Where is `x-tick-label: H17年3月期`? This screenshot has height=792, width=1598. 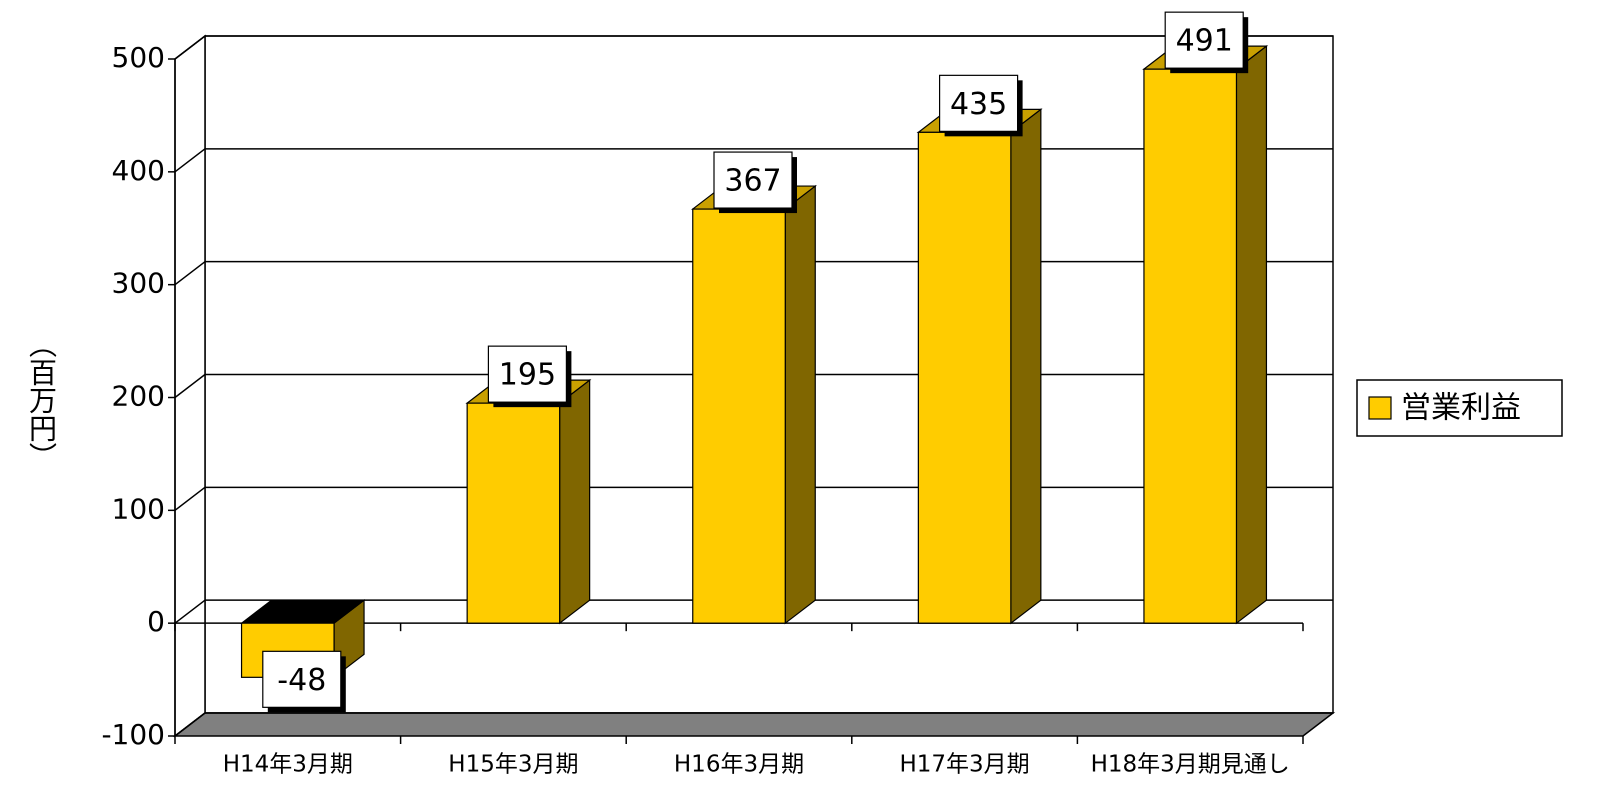 x-tick-label: H17年3月期 is located at coordinates (964, 765).